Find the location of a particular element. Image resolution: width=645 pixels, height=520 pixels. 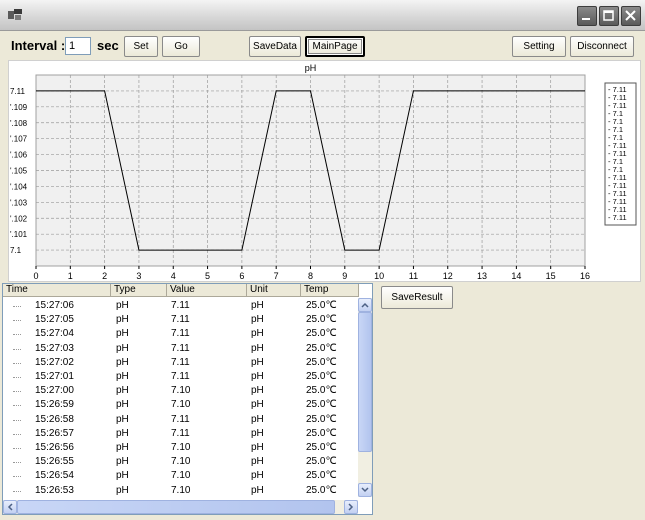

table-row: 15:27:06 pH 7.11 pH 25.0℃ is located at coordinates (180, 306).